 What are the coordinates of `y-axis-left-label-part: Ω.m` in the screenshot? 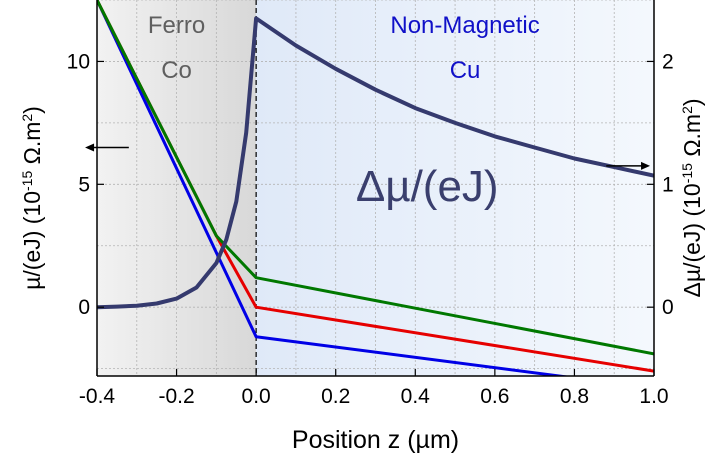 It's located at (32, 146).